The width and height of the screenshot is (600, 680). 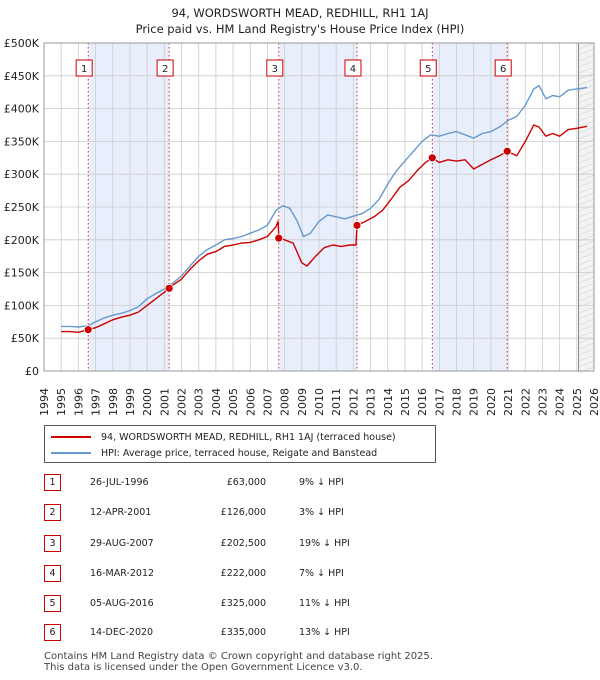 I want to click on x-tick-label: 2021, so click(x=508, y=402).